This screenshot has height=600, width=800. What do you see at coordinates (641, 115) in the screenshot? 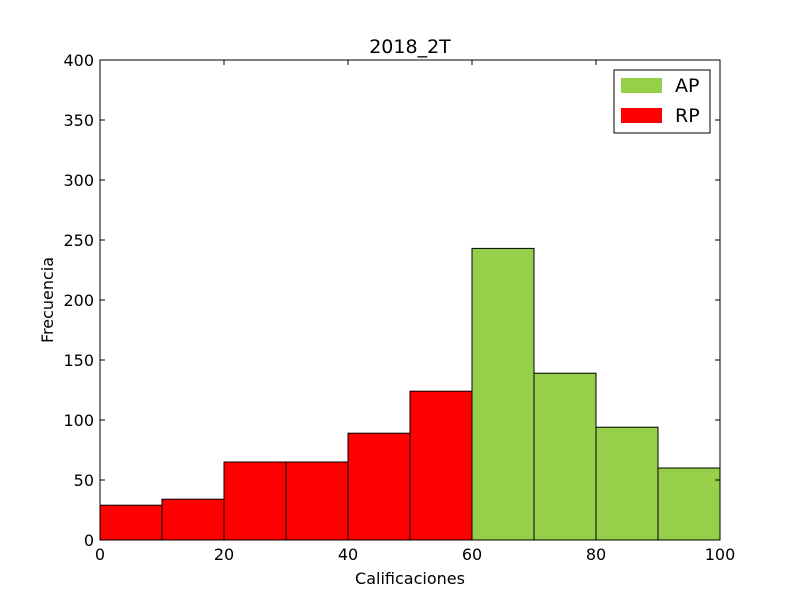
I see `legend-swatch-rp` at bounding box center [641, 115].